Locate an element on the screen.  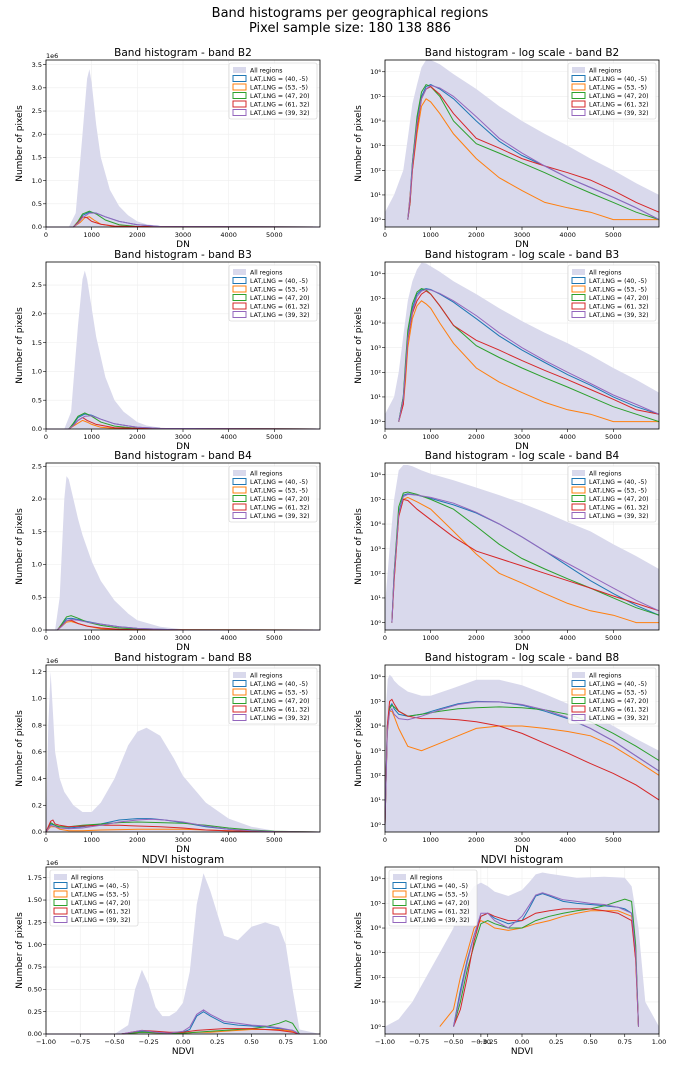
y-tick-label: 0.2 is located at coordinates (37, 805).